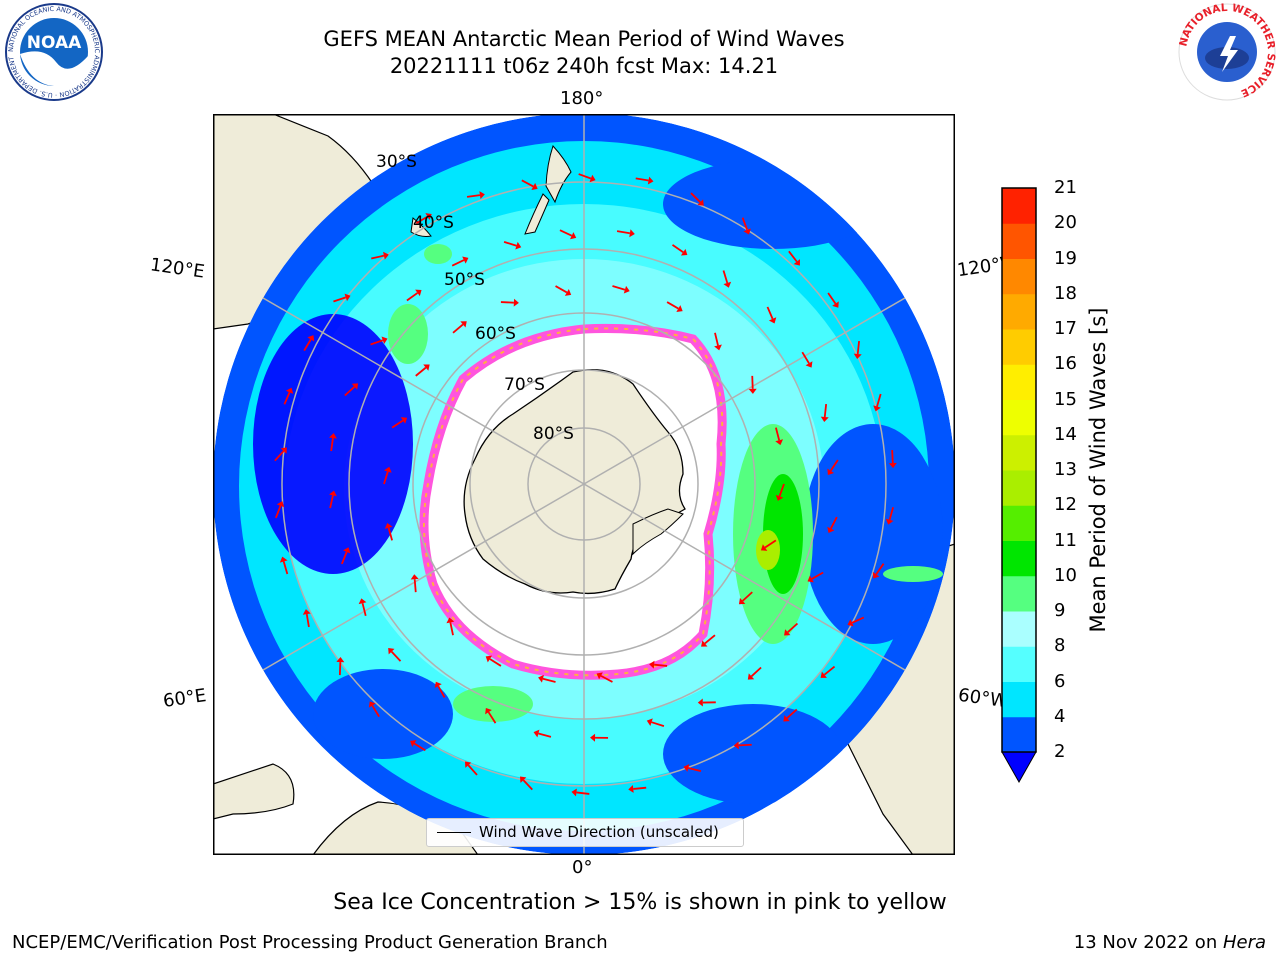 The height and width of the screenshot is (960, 1280). What do you see at coordinates (1065, 223) in the screenshot?
I see `colorbar-tick-label: 20` at bounding box center [1065, 223].